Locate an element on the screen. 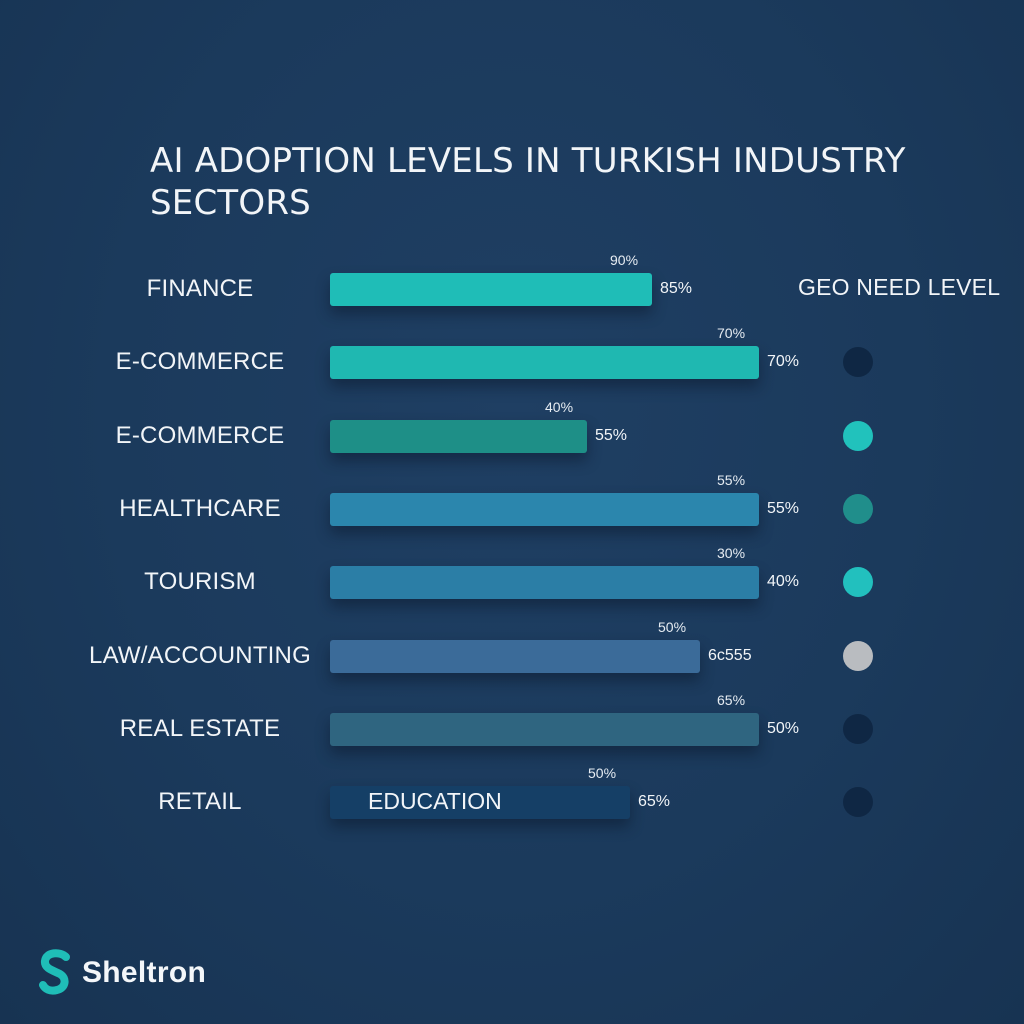 This screenshot has height=1024, width=1024. category-label: REAL ESTATE is located at coordinates (200, 728).